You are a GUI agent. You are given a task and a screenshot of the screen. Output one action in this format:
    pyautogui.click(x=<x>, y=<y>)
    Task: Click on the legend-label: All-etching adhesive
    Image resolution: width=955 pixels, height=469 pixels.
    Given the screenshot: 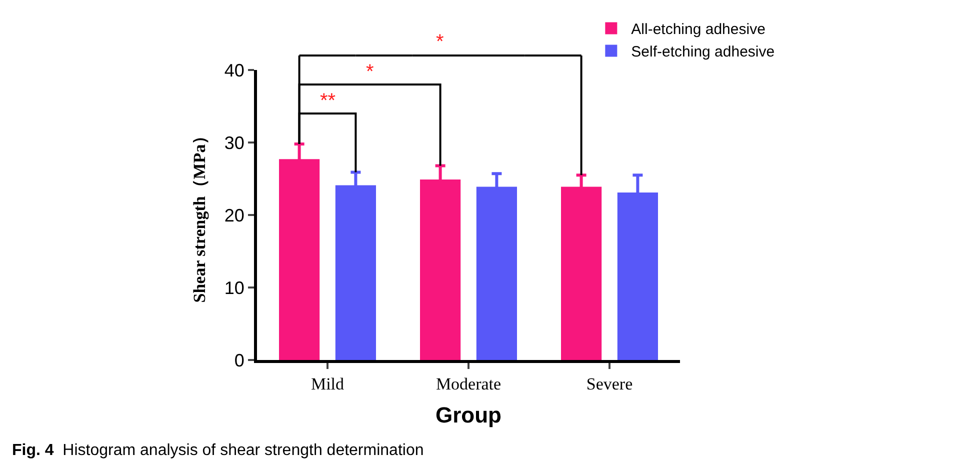 What is the action you would take?
    pyautogui.click(x=698, y=29)
    